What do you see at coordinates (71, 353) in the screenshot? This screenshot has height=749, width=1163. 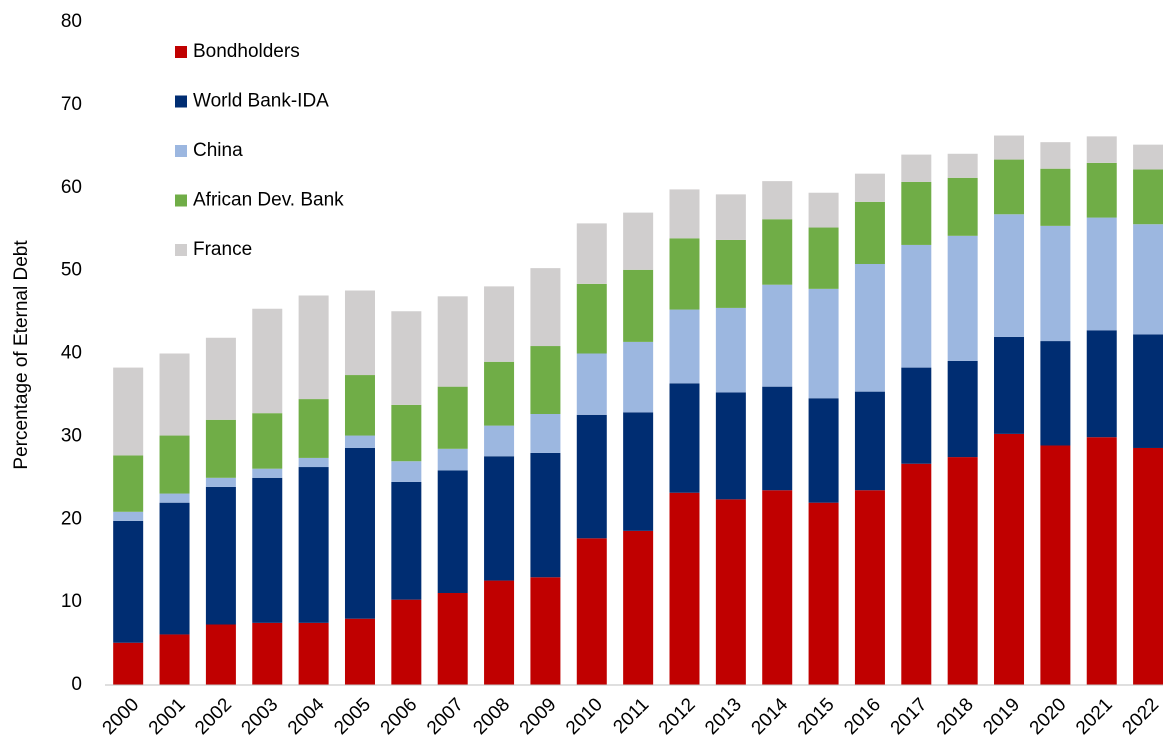 I see `y-tick-label: 40` at bounding box center [71, 353].